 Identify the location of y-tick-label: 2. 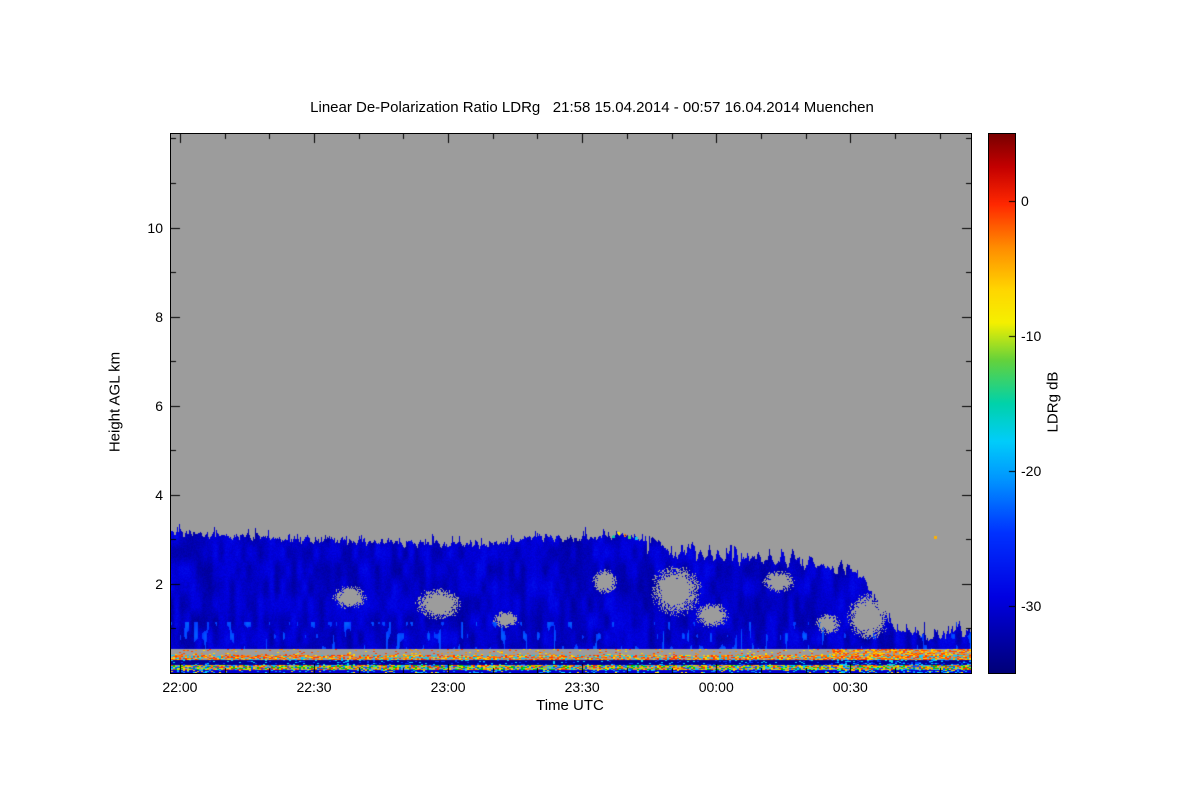
(159, 583).